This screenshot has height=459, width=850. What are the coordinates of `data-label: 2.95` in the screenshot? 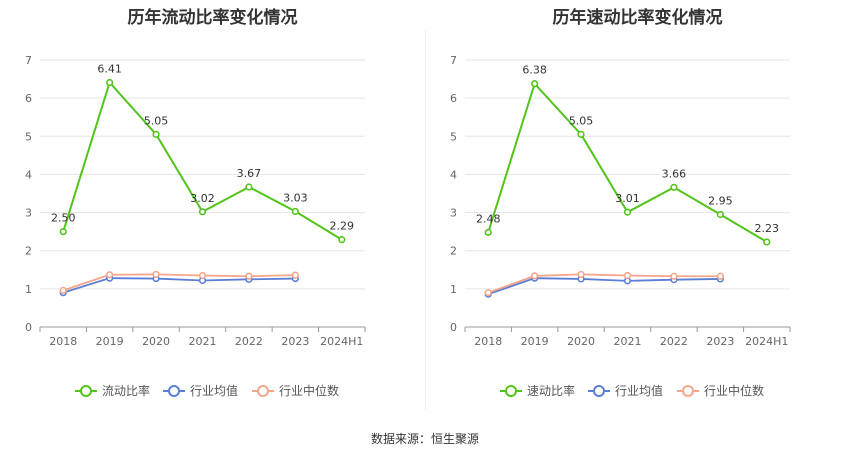 It's located at (720, 200).